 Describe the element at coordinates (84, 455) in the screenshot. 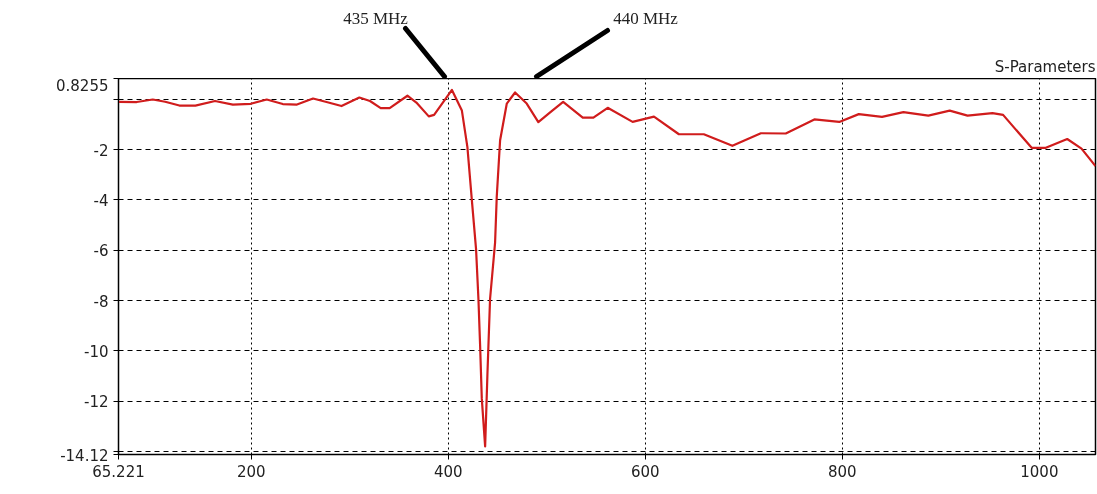

I see `y-tick-label: -14.12` at that location.